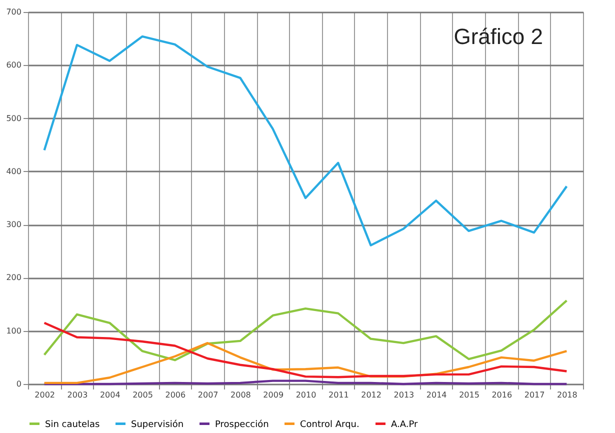 This screenshot has width=615, height=433. I want to click on x-tick-label: 2016, so click(502, 395).